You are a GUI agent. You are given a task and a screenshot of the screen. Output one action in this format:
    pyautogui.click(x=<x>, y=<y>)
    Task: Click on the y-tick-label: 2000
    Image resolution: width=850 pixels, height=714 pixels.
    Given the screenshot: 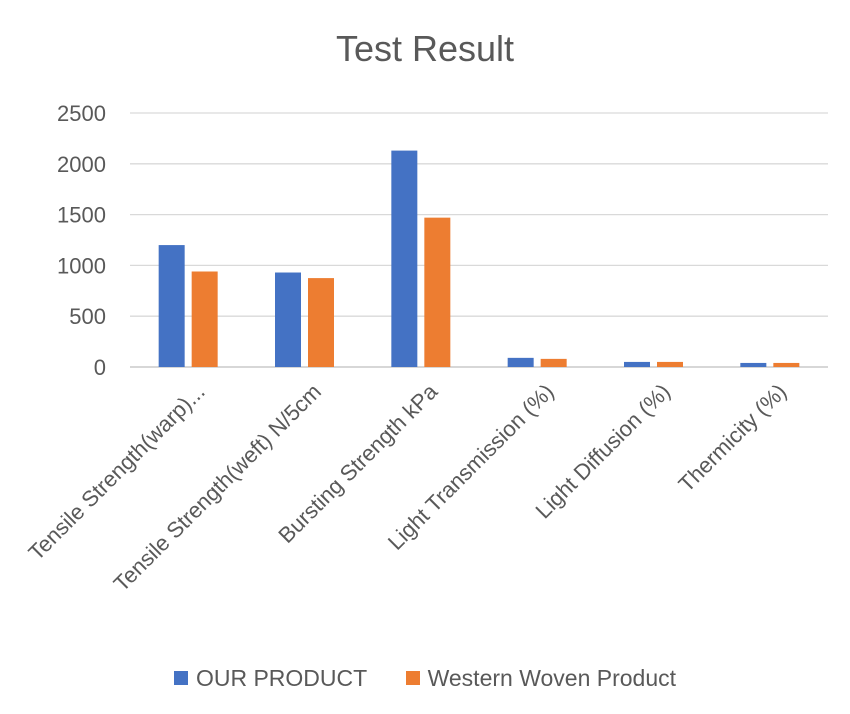 What is the action you would take?
    pyautogui.click(x=81, y=164)
    